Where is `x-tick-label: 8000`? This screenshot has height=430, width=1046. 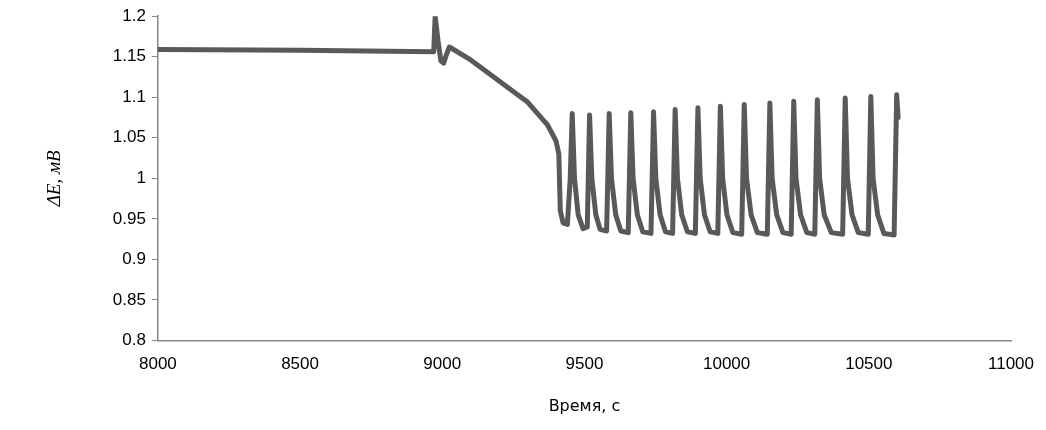
x-tick-label: 8000 is located at coordinates (157, 364).